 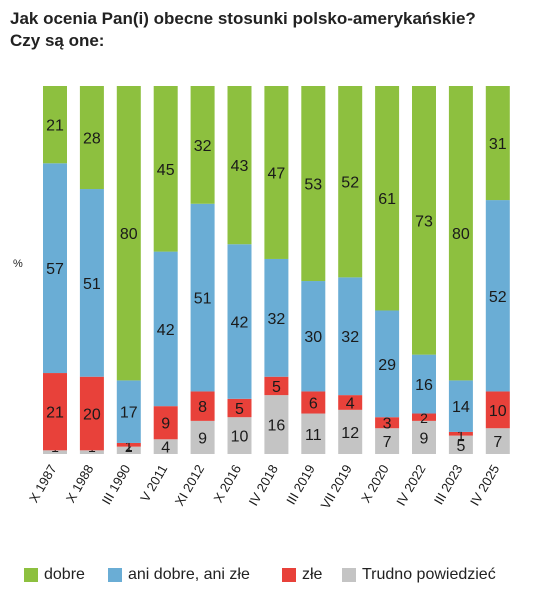 What do you see at coordinates (424, 417) in the screenshot?
I see `bar-segment-zle-iv-2022` at bounding box center [424, 417].